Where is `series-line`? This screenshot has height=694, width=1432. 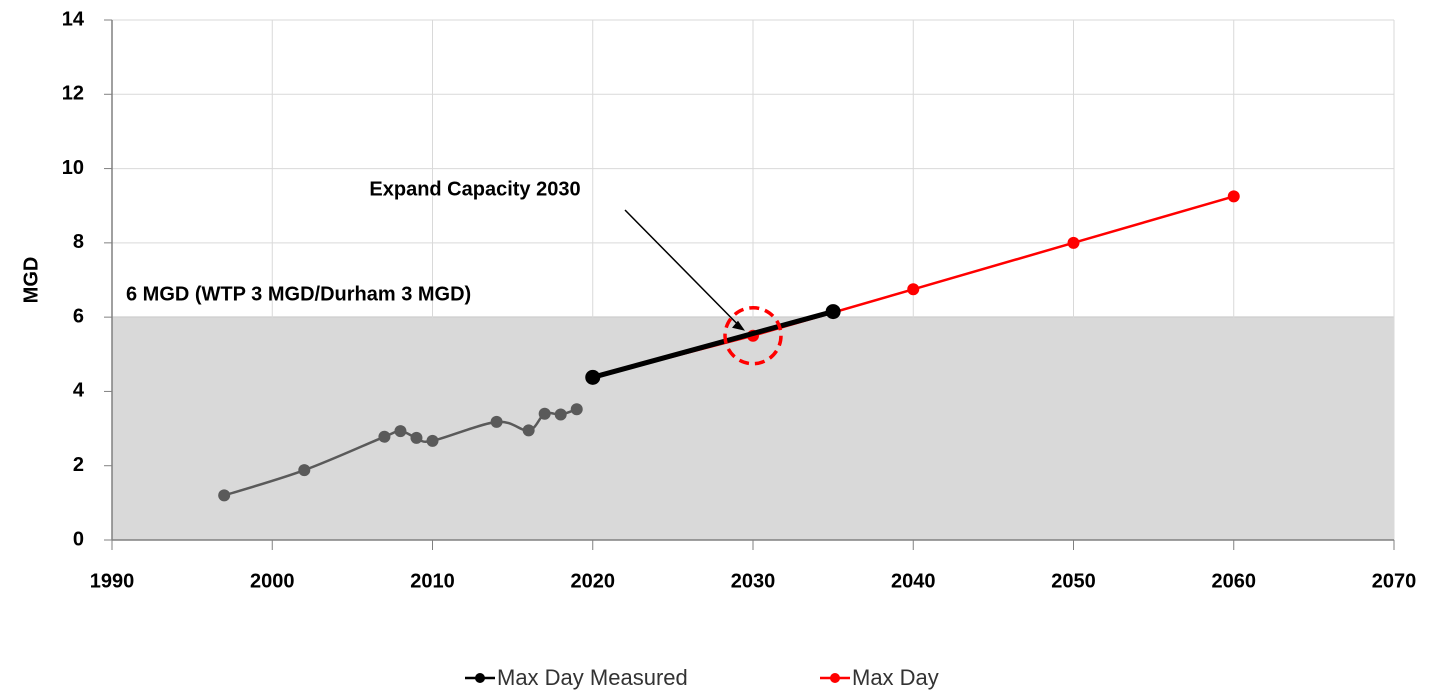
series-line is located at coordinates (713, 344).